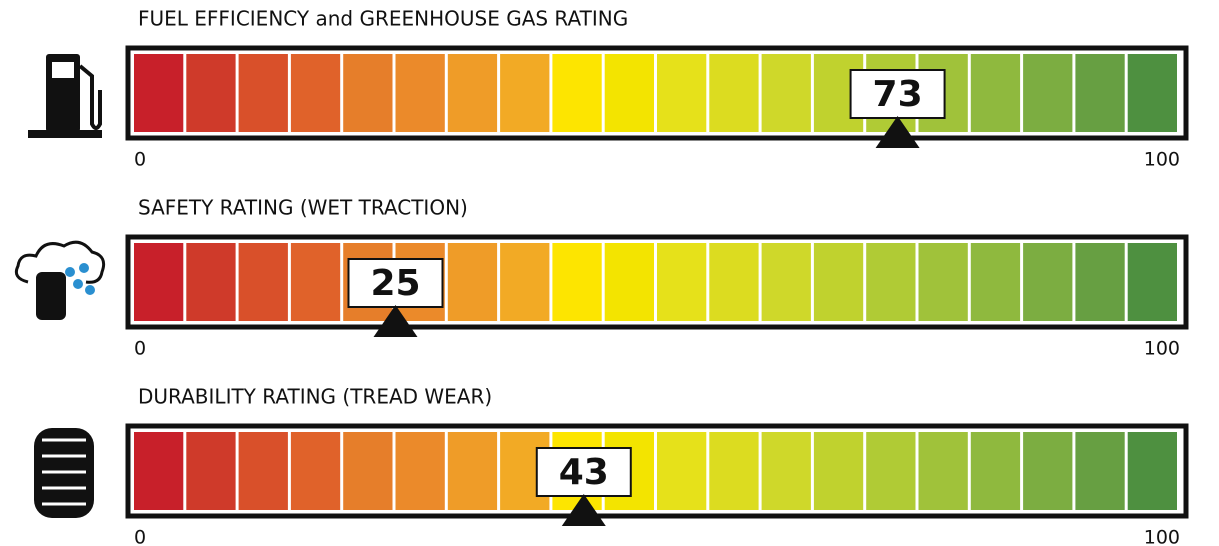 The image size is (1219, 546). I want to click on gauge-title: SAFETY RATING (WET TRACTION), so click(303, 208).